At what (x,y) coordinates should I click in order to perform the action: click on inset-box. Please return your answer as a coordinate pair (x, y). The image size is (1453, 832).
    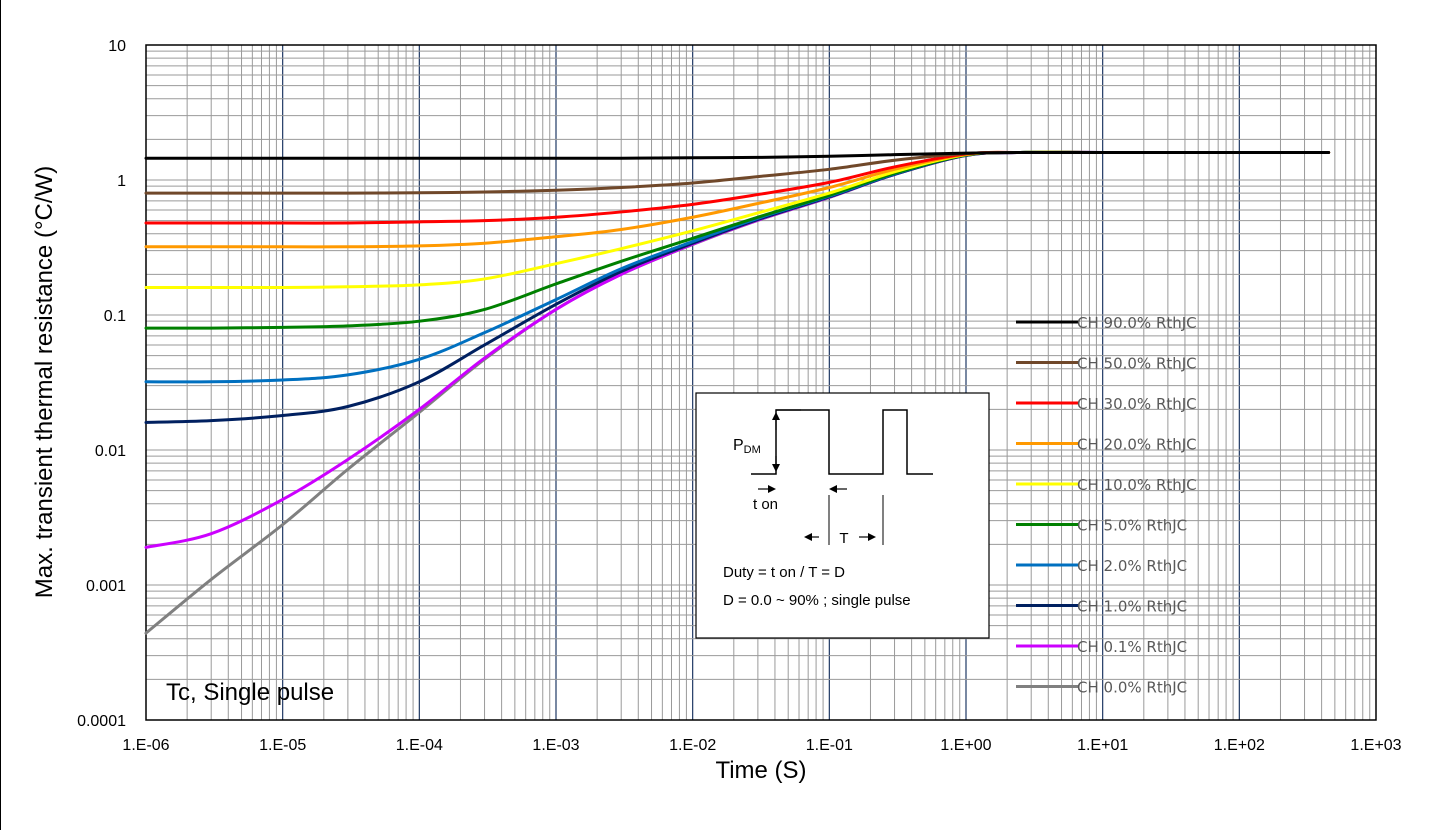
    Looking at the image, I should click on (842, 515).